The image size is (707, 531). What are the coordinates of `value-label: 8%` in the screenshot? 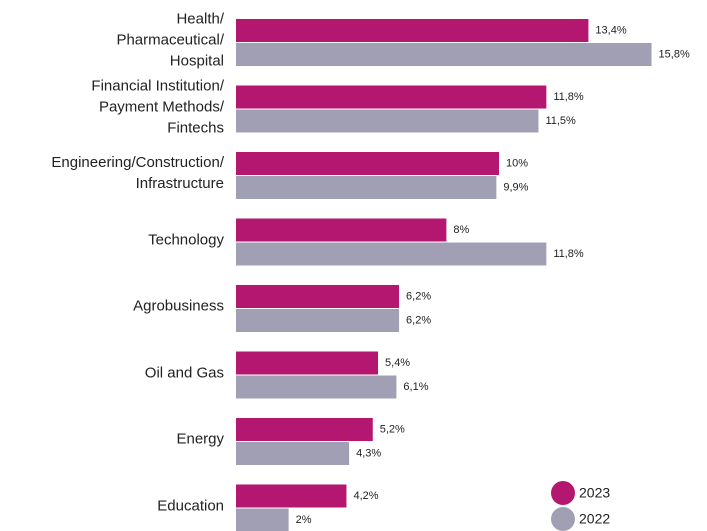 It's located at (461, 230).